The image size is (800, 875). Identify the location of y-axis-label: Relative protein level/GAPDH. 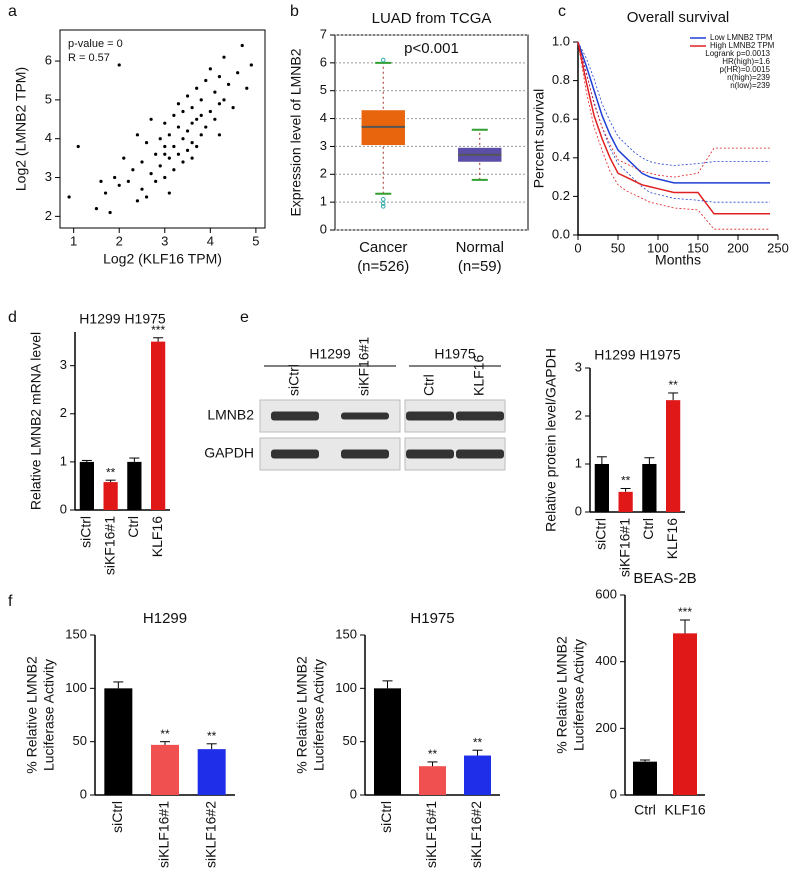
(551, 440).